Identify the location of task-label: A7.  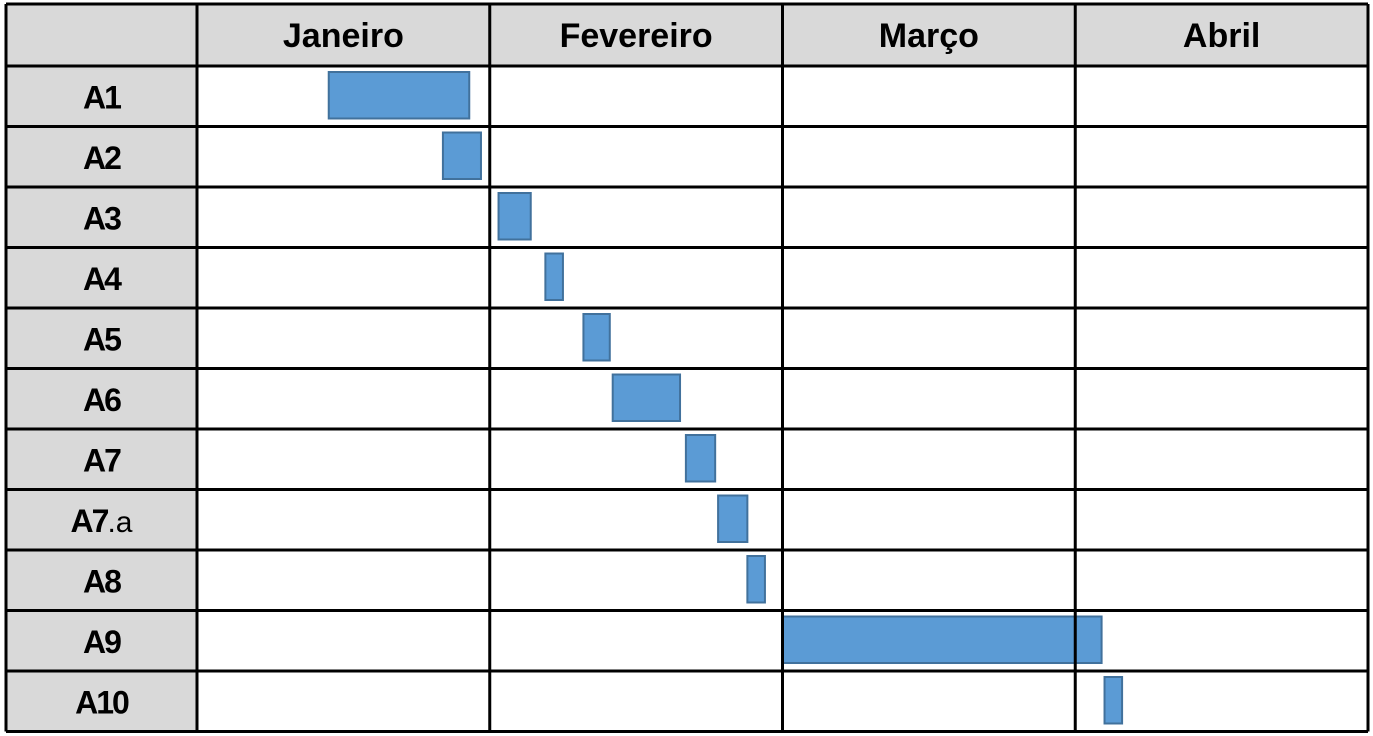
(102, 460).